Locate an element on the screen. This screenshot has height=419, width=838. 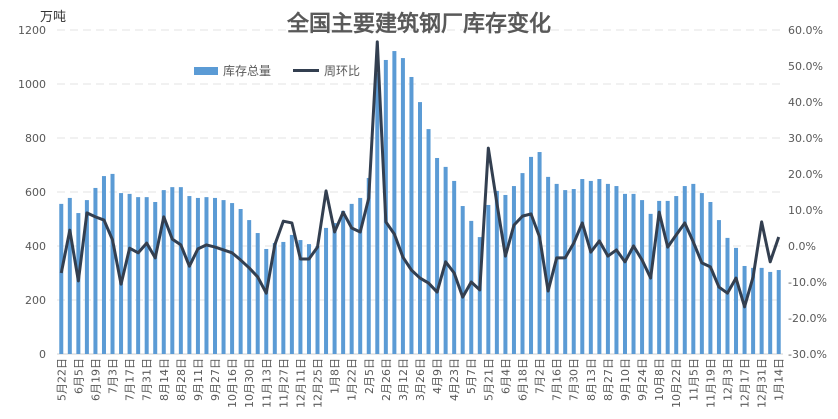
x-axis-tick-label: 6月19日 is located at coordinates (95, 379).